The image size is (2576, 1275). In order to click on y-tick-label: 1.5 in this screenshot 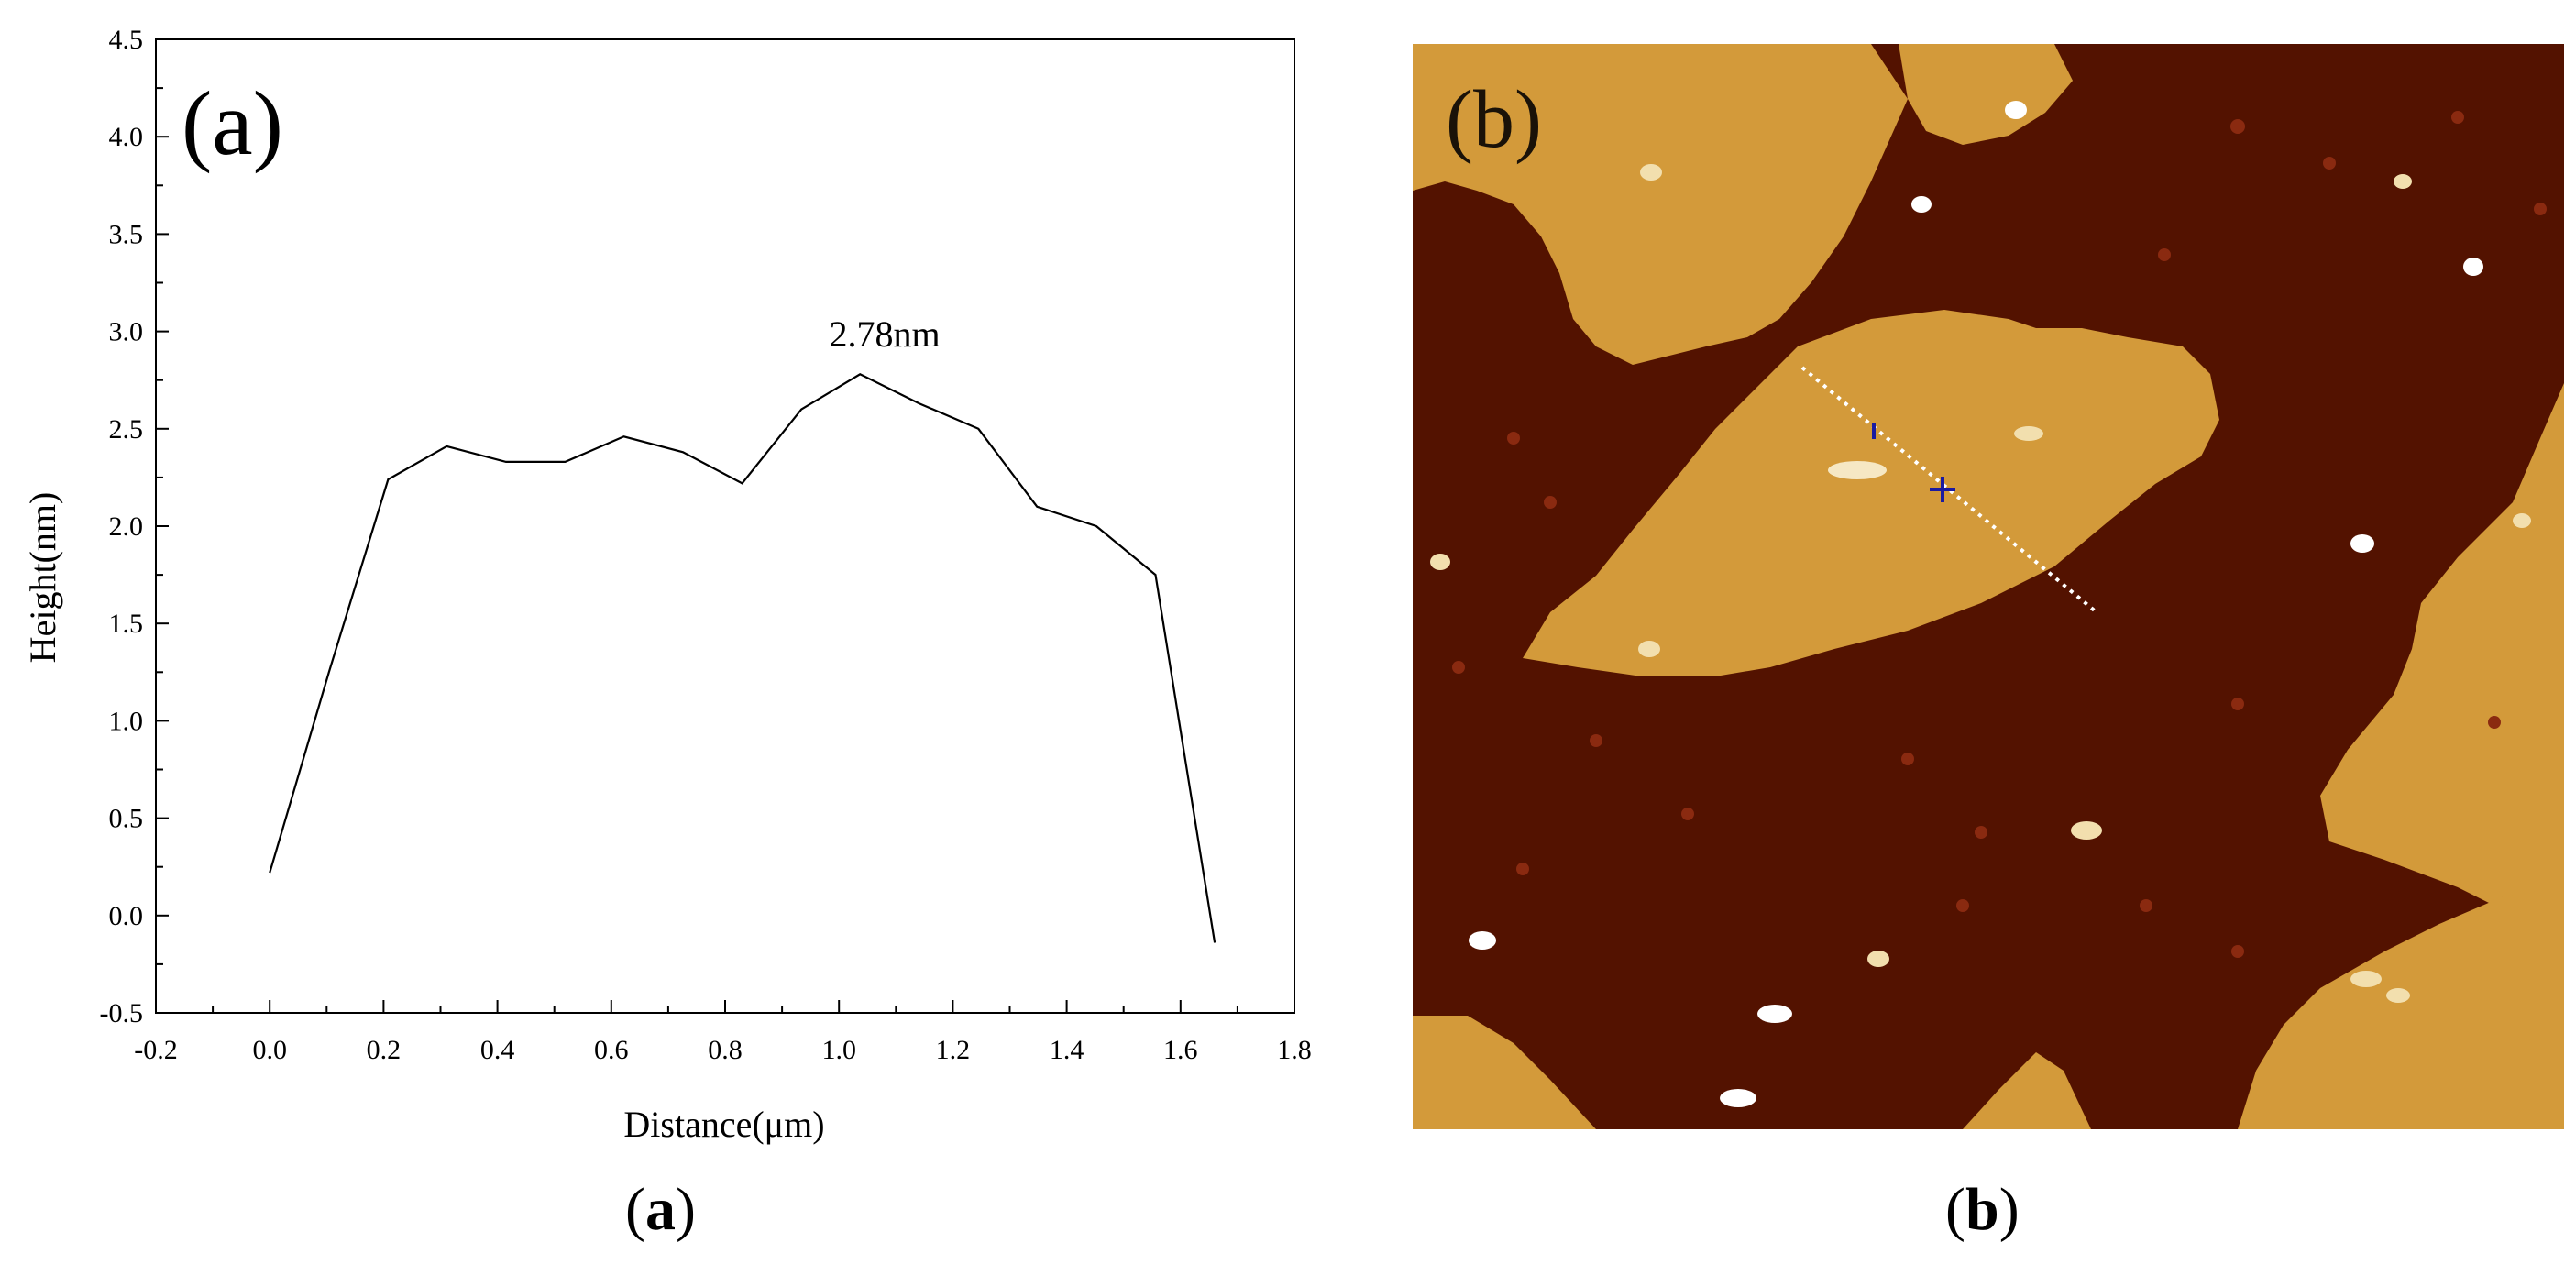, I will do `click(127, 624)`.